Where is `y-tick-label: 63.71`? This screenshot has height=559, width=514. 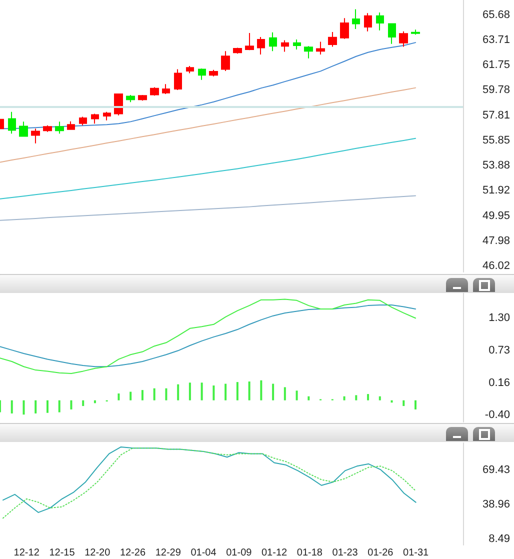 y-tick-label: 63.71 is located at coordinates (496, 40).